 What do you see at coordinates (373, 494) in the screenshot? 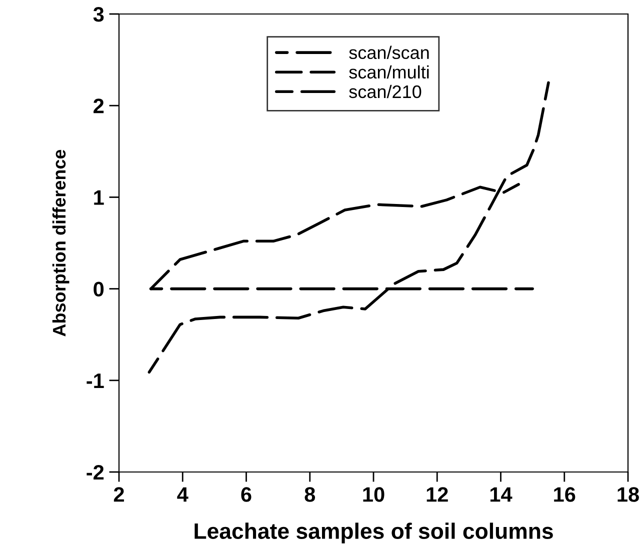
I see `x-tick-label: 10` at bounding box center [373, 494].